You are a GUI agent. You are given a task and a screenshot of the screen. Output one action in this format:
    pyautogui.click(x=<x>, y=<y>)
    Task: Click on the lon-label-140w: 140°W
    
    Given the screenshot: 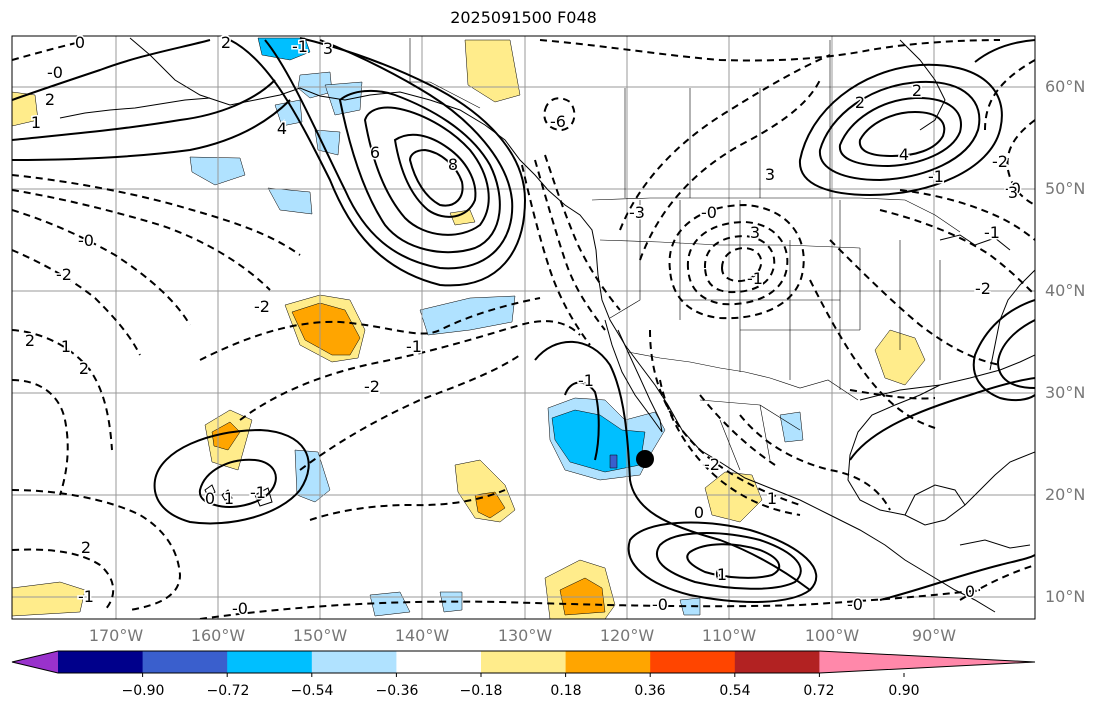 What is the action you would take?
    pyautogui.click(x=422, y=635)
    